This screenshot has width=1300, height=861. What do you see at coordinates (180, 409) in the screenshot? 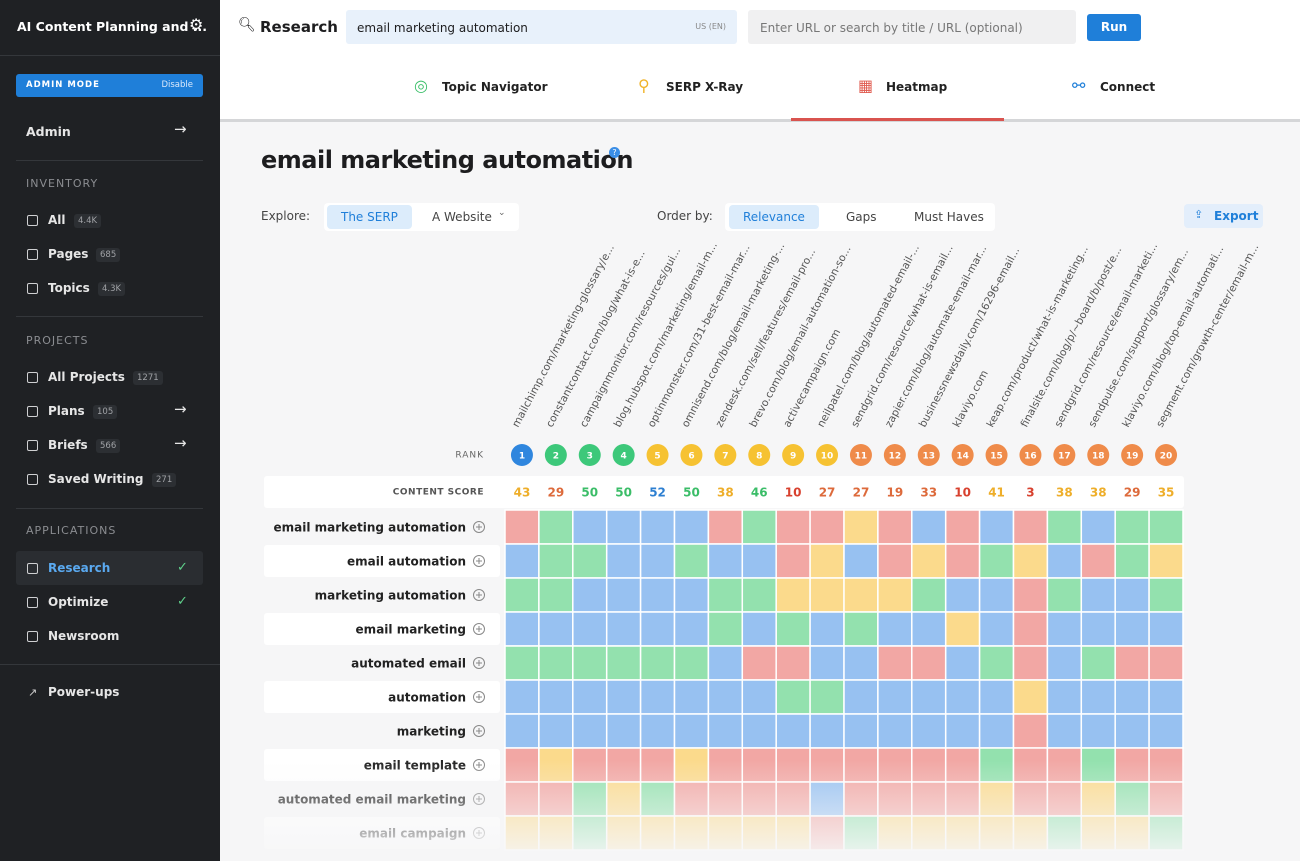
I see `arrow-icon: →` at bounding box center [180, 409].